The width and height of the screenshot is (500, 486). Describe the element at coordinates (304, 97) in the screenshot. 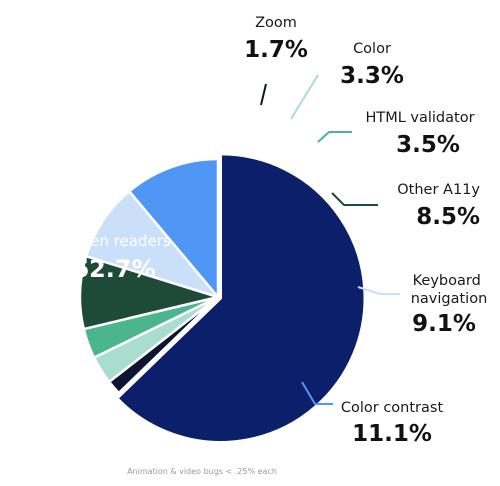

I see `leader-line-color` at that location.